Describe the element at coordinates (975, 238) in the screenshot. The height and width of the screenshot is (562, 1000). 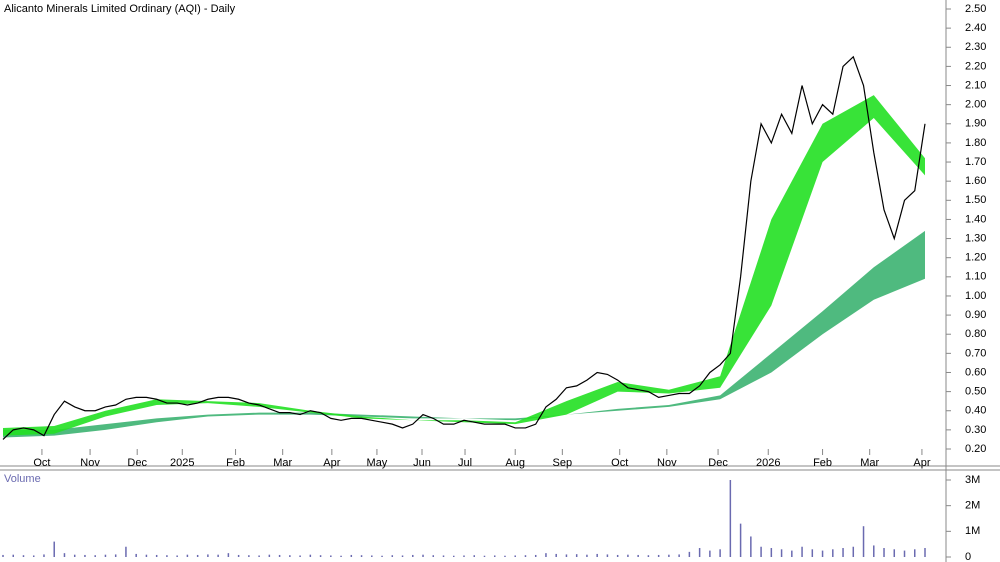
I see `y-tick-label: 1.30` at that location.